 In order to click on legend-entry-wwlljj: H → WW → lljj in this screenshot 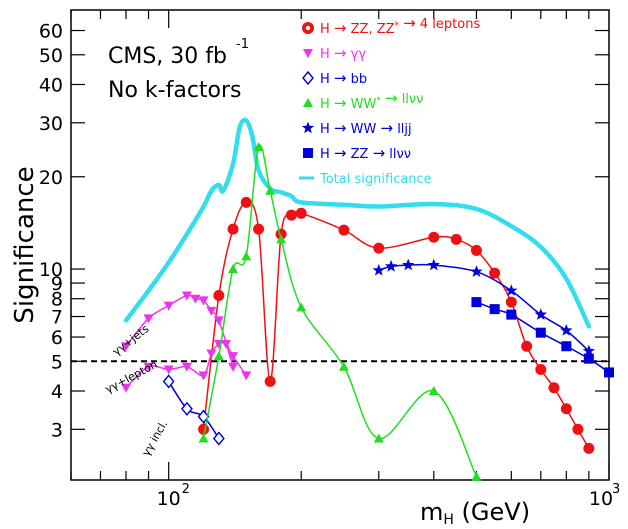, I will do `click(366, 128)`.